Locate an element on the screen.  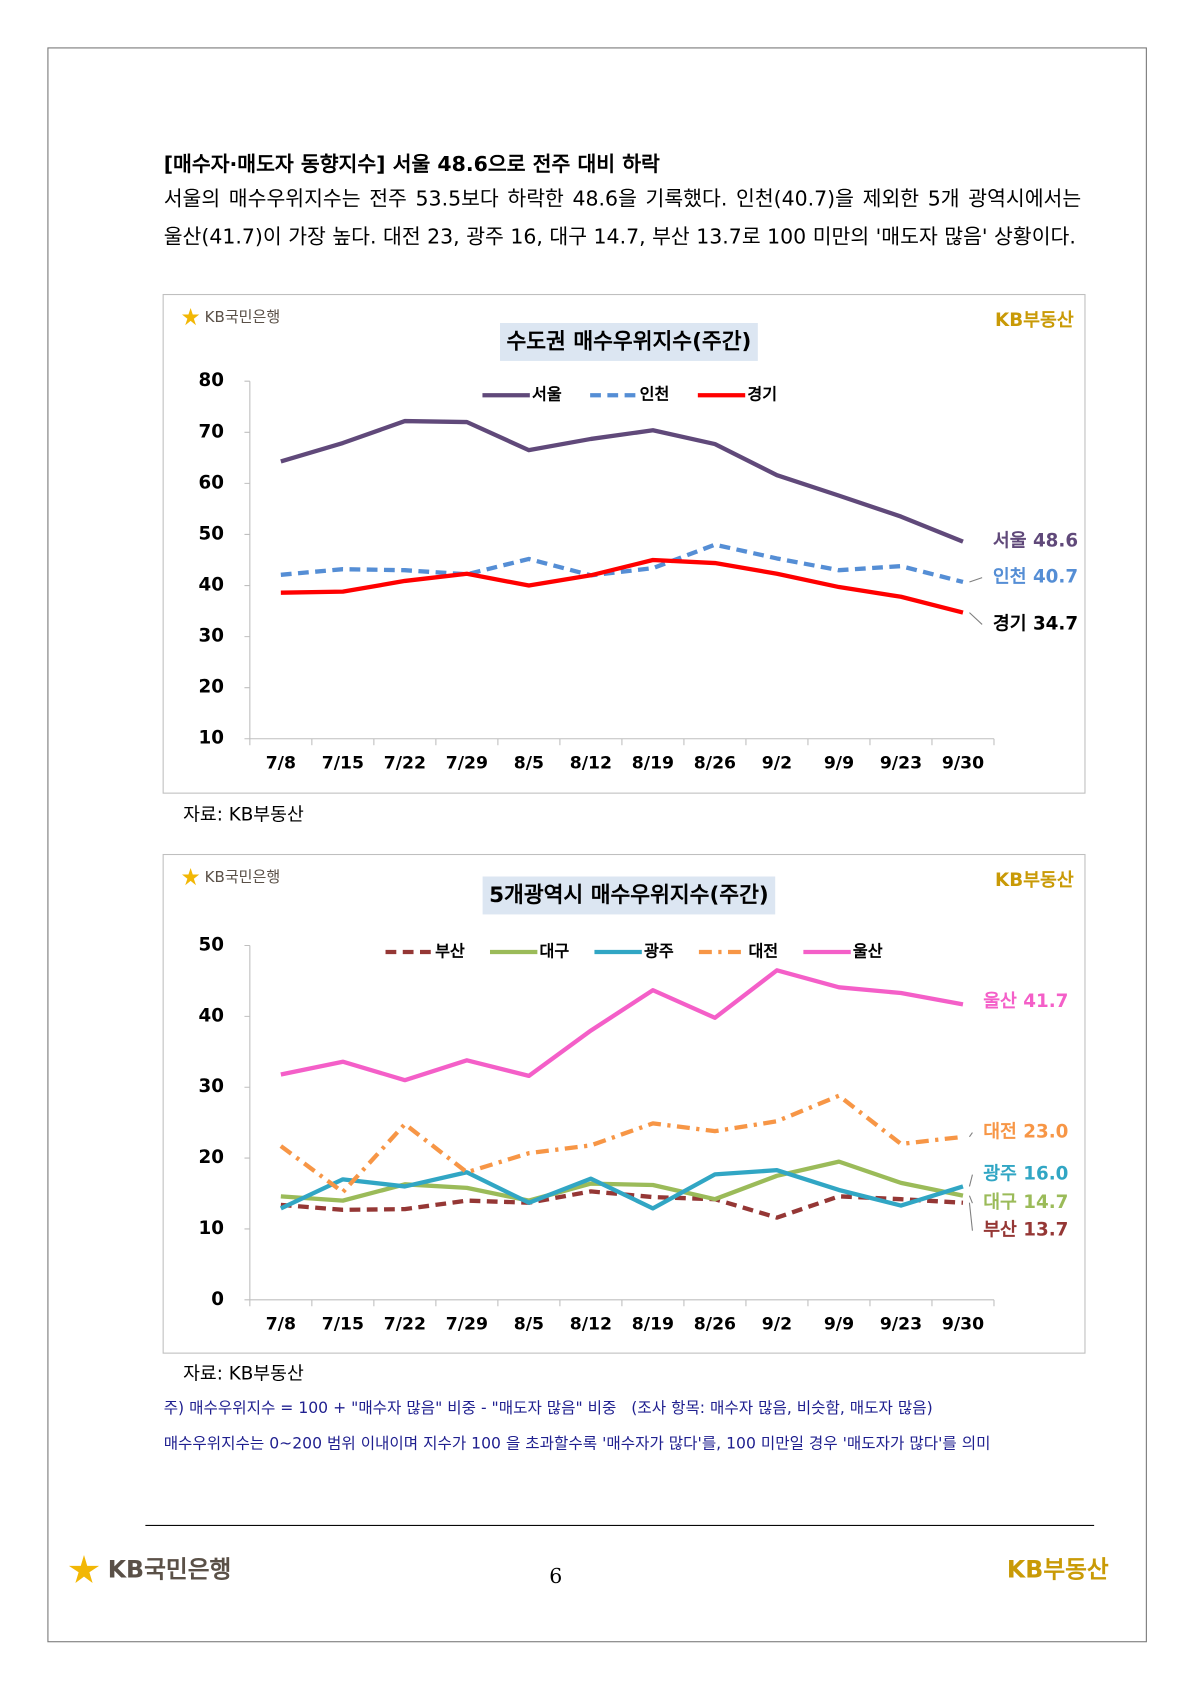
end-label-name: 인천 is located at coordinates (1010, 577).